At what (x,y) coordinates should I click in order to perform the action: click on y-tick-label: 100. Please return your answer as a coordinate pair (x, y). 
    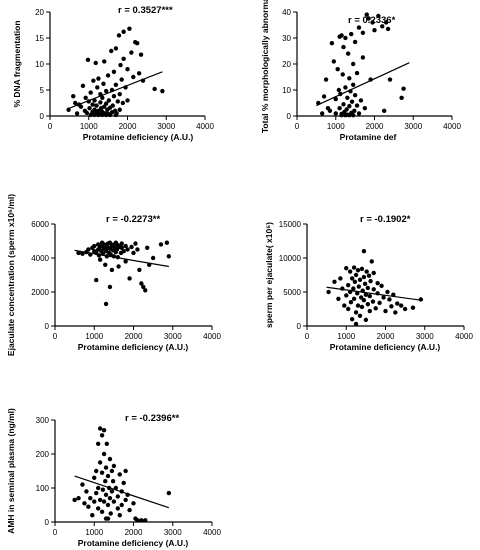
    Looking at the image, I should click on (43, 488).